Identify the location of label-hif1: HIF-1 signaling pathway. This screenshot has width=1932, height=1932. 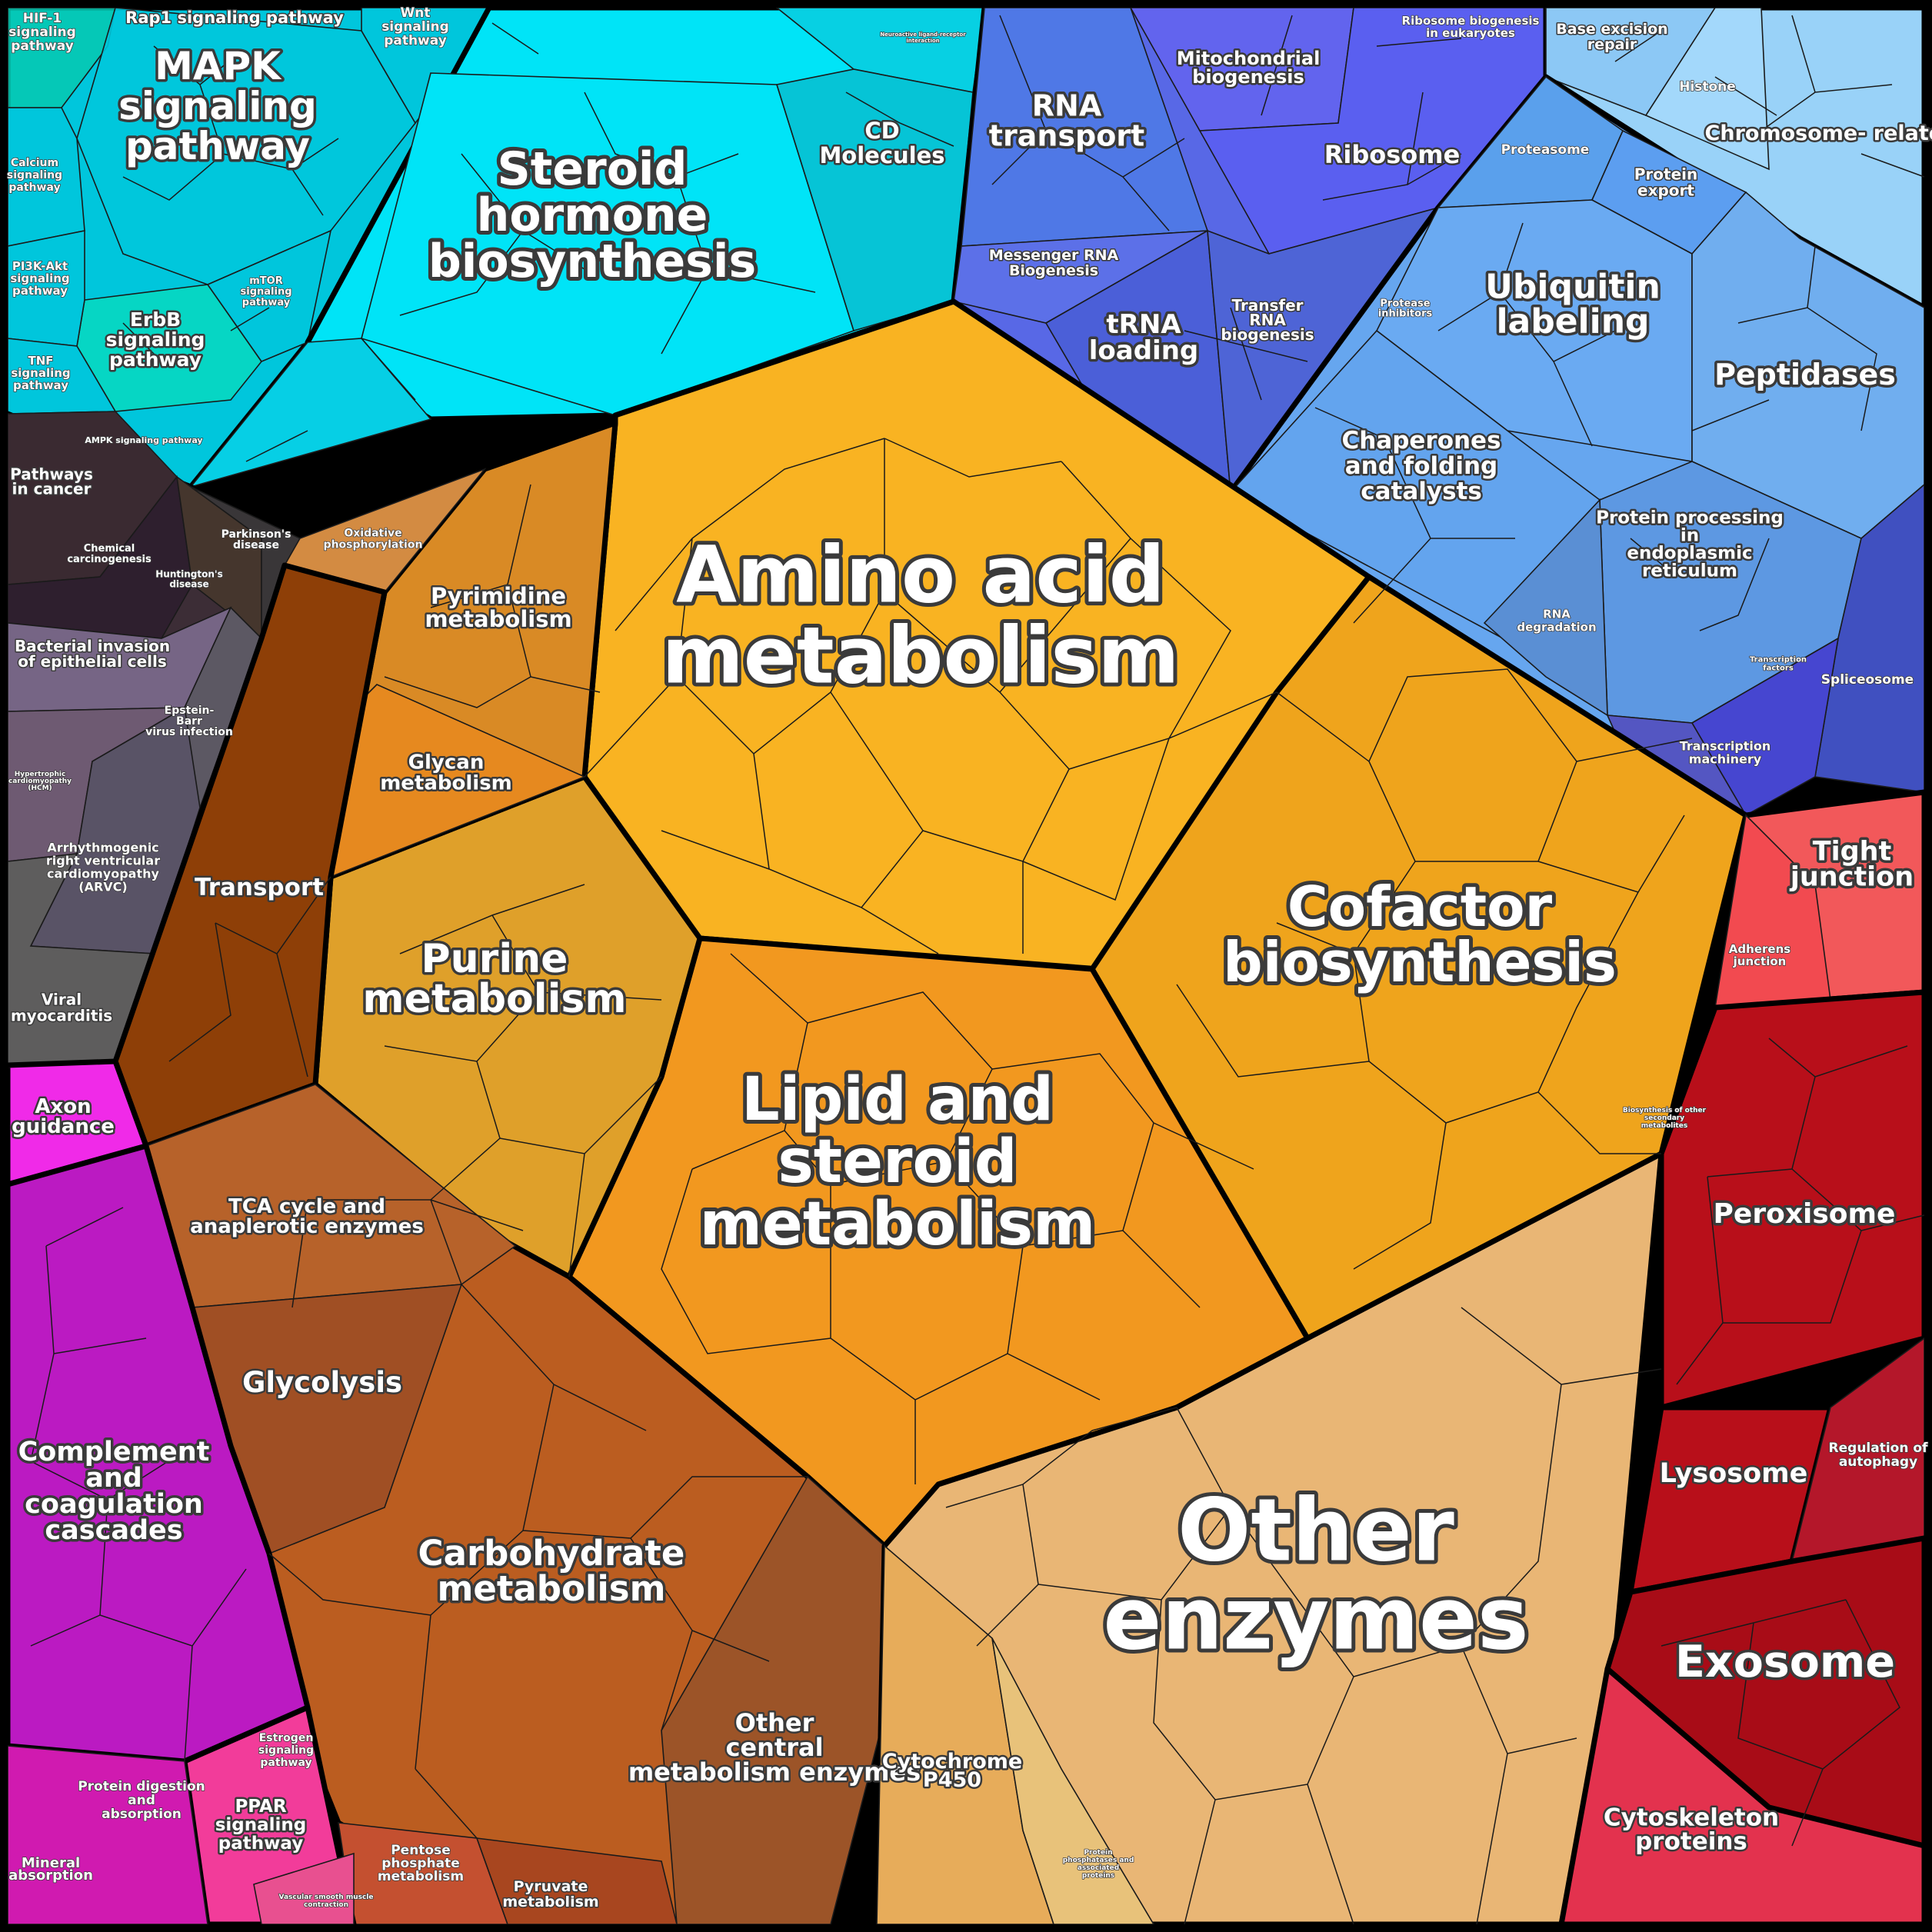
(42, 32).